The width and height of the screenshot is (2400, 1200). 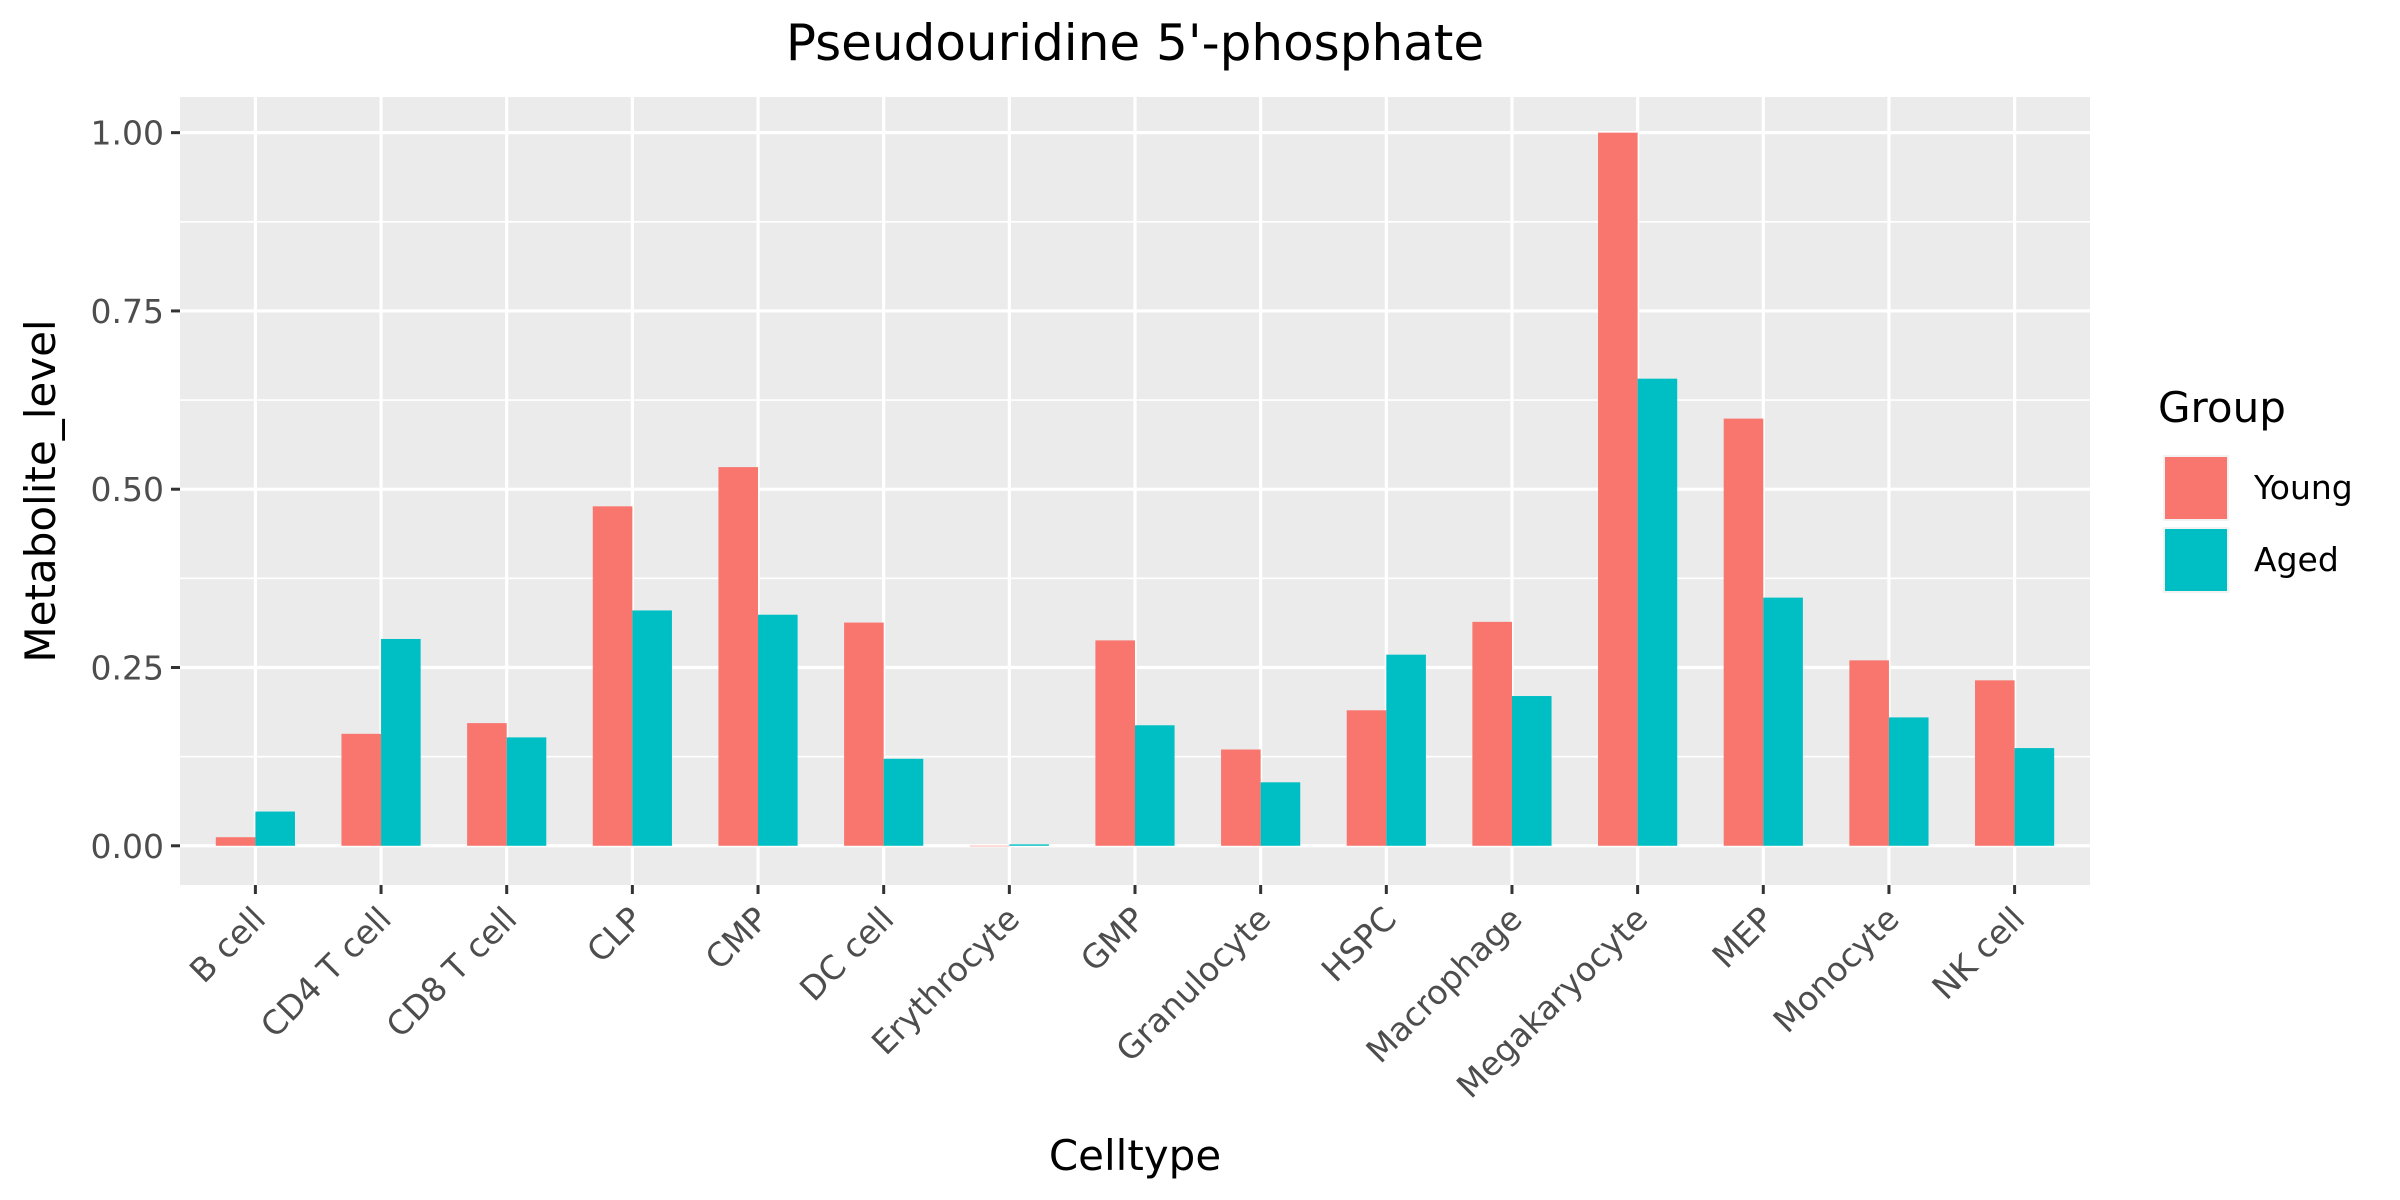 What do you see at coordinates (1835, 969) in the screenshot?
I see `x-tick-label: Monocyte` at bounding box center [1835, 969].